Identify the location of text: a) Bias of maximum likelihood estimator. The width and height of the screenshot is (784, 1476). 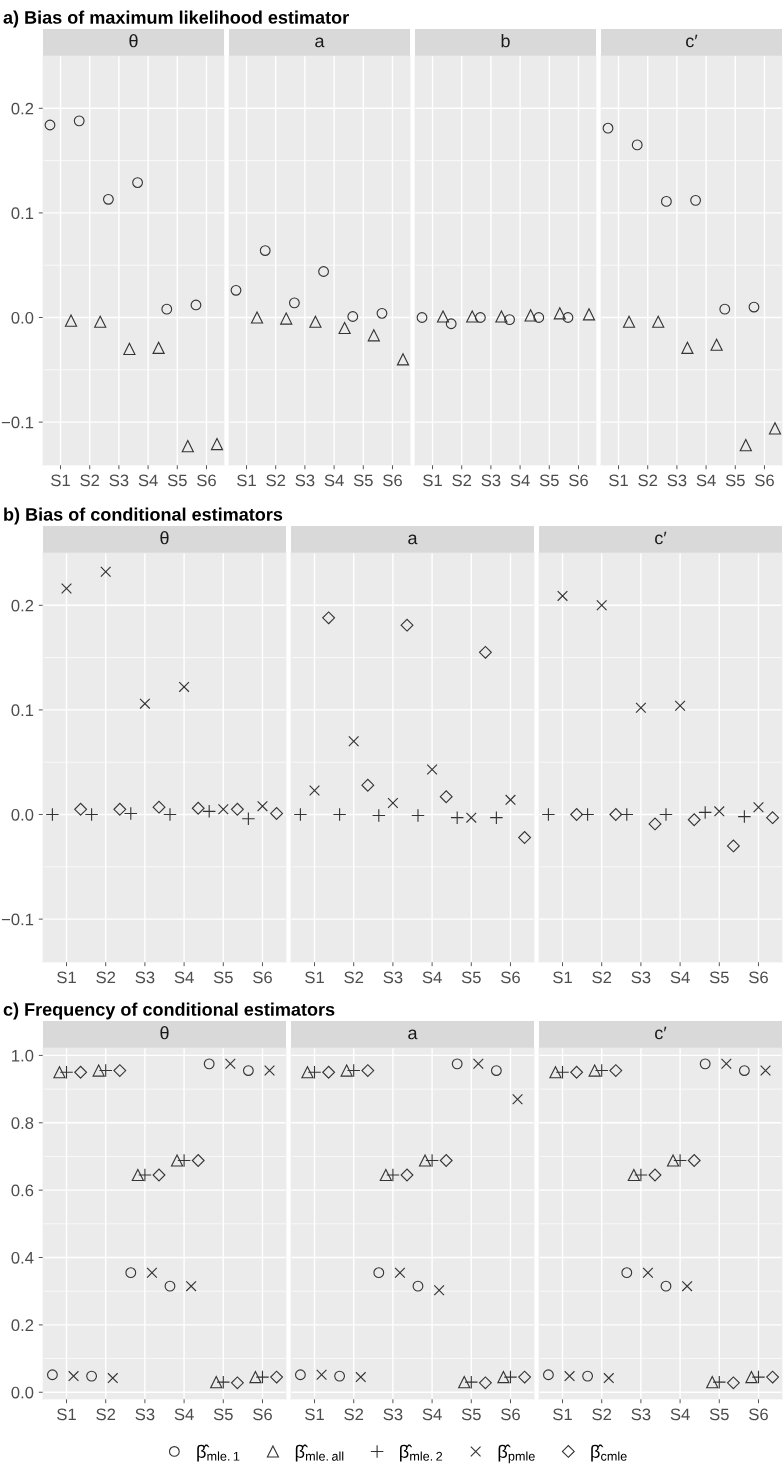
(176, 19).